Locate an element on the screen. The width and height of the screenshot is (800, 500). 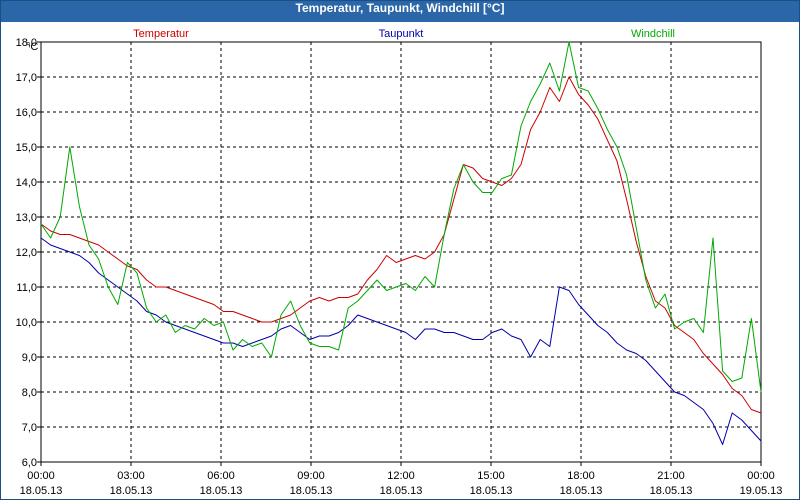
x-tick-time: 18:00 is located at coordinates (581, 476).